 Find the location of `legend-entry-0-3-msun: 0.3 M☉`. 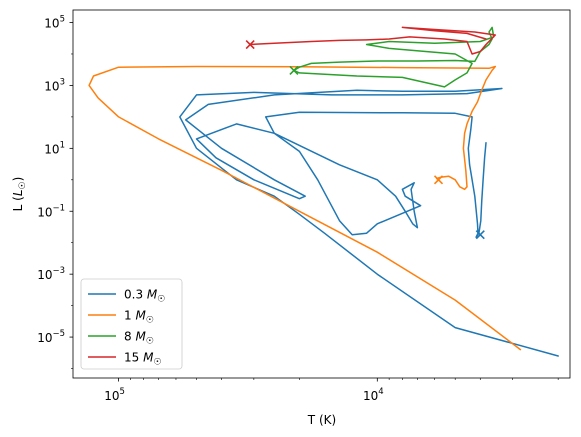

legend-entry-0-3-msun: 0.3 M☉ is located at coordinates (126, 296).